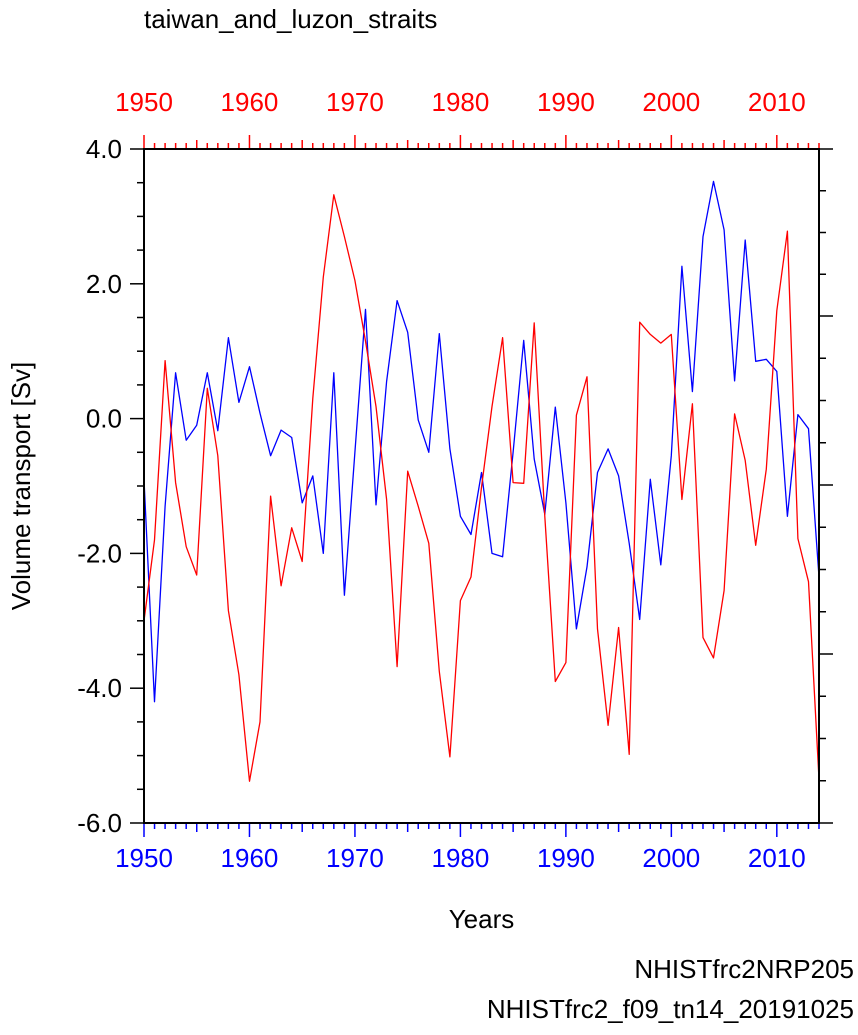 The image size is (858, 1035). I want to click on y-tick-label: -2.0, so click(99, 553).